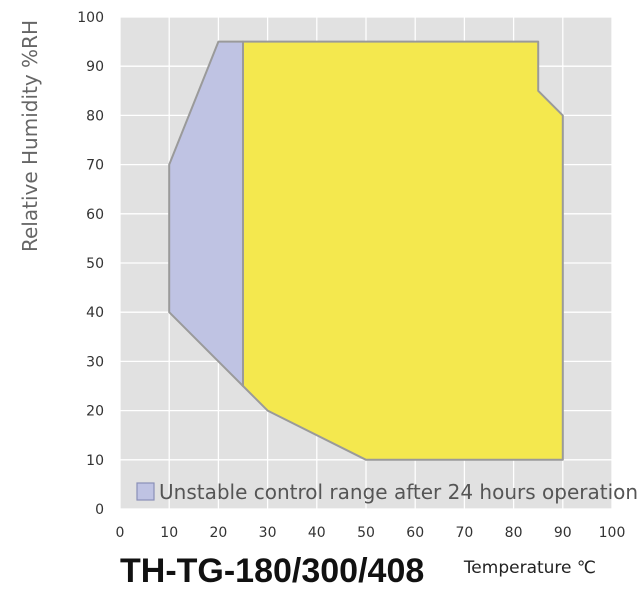 The image size is (640, 594). I want to click on x-tick-label: 70, so click(464, 533).